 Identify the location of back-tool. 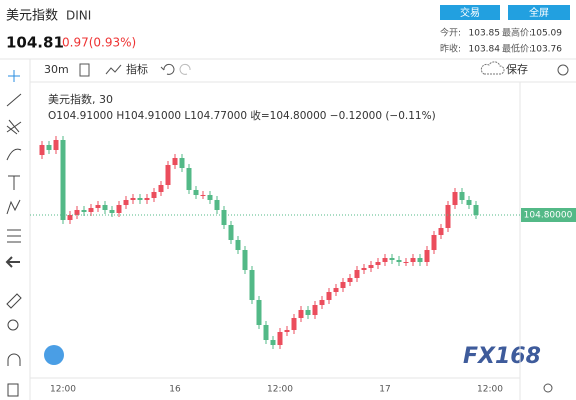
(12, 262).